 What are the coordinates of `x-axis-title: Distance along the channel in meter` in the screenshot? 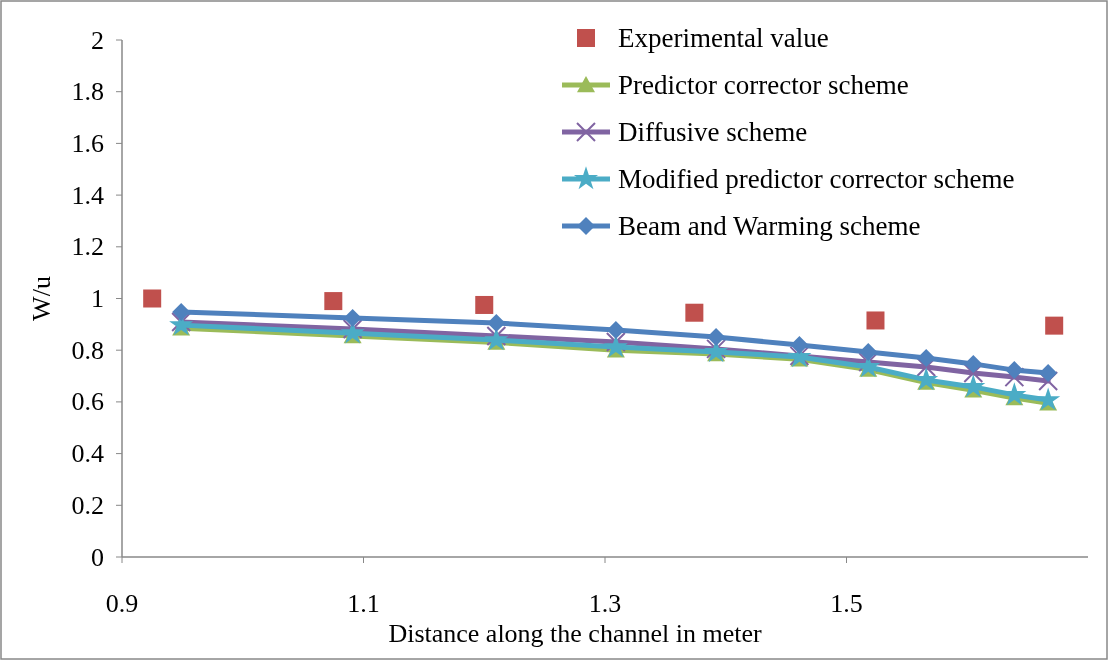 It's located at (575, 633).